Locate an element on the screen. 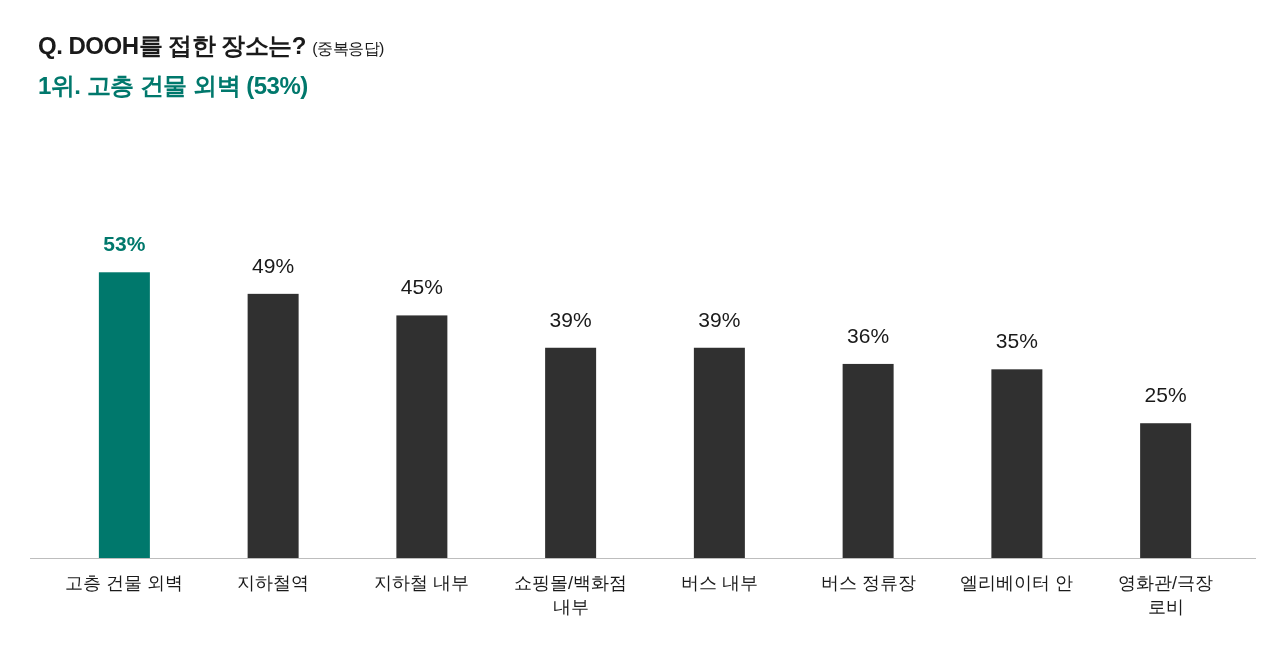 The image size is (1280, 653). x-tick-label: 지하철역 is located at coordinates (273, 583).